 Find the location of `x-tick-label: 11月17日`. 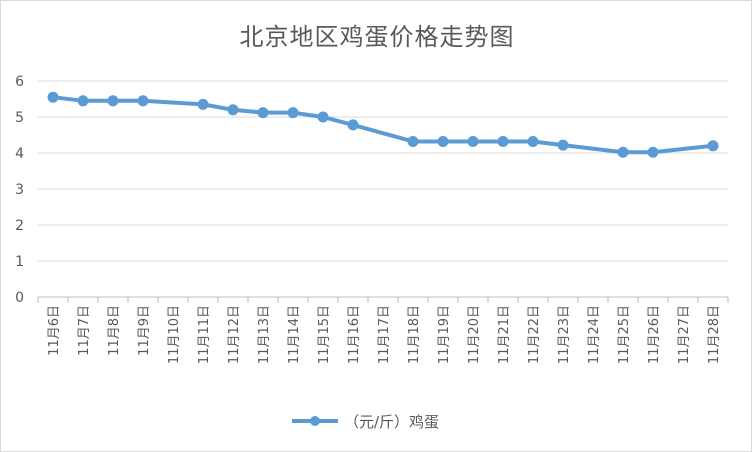

x-tick-label: 11月17日 is located at coordinates (384, 334).